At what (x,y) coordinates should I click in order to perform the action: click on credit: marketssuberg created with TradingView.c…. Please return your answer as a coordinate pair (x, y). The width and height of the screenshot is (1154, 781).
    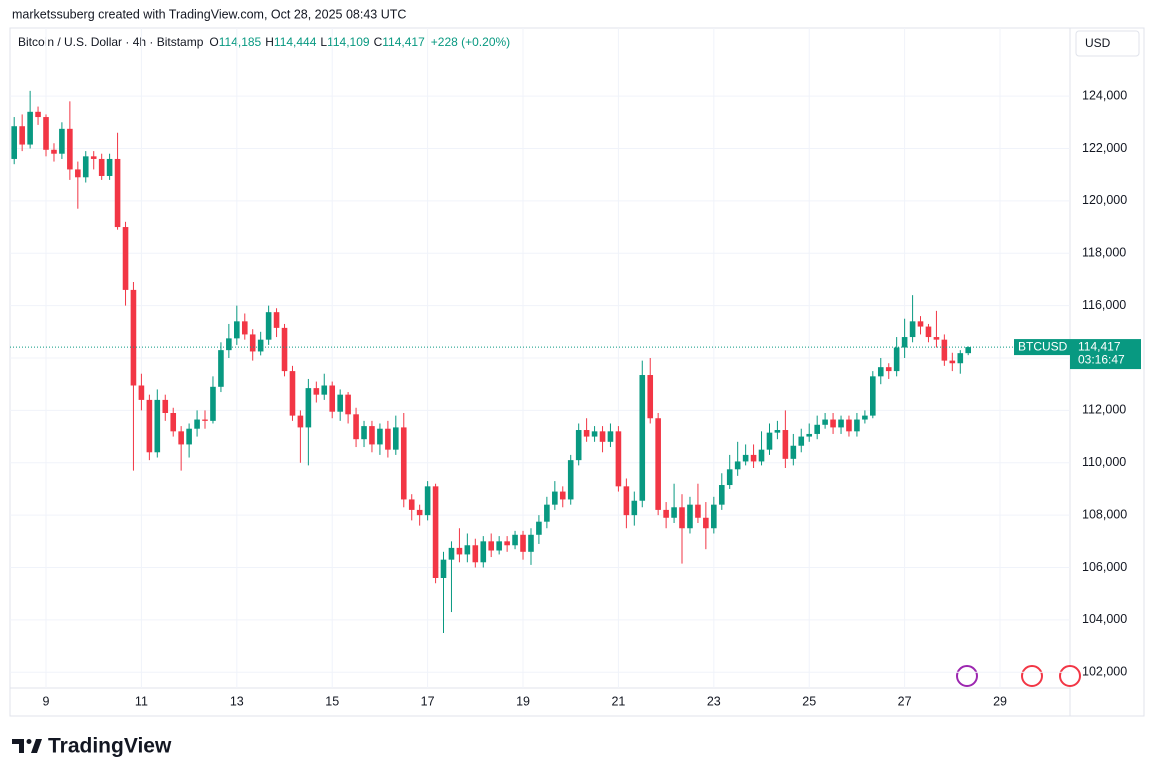
    Looking at the image, I should click on (209, 14).